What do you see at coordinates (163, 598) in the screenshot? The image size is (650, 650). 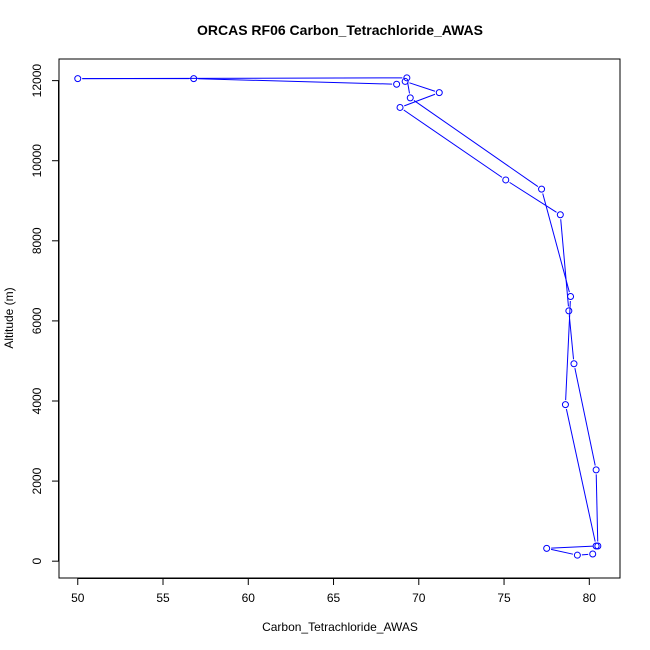 I see `x-tick-label: 55` at bounding box center [163, 598].